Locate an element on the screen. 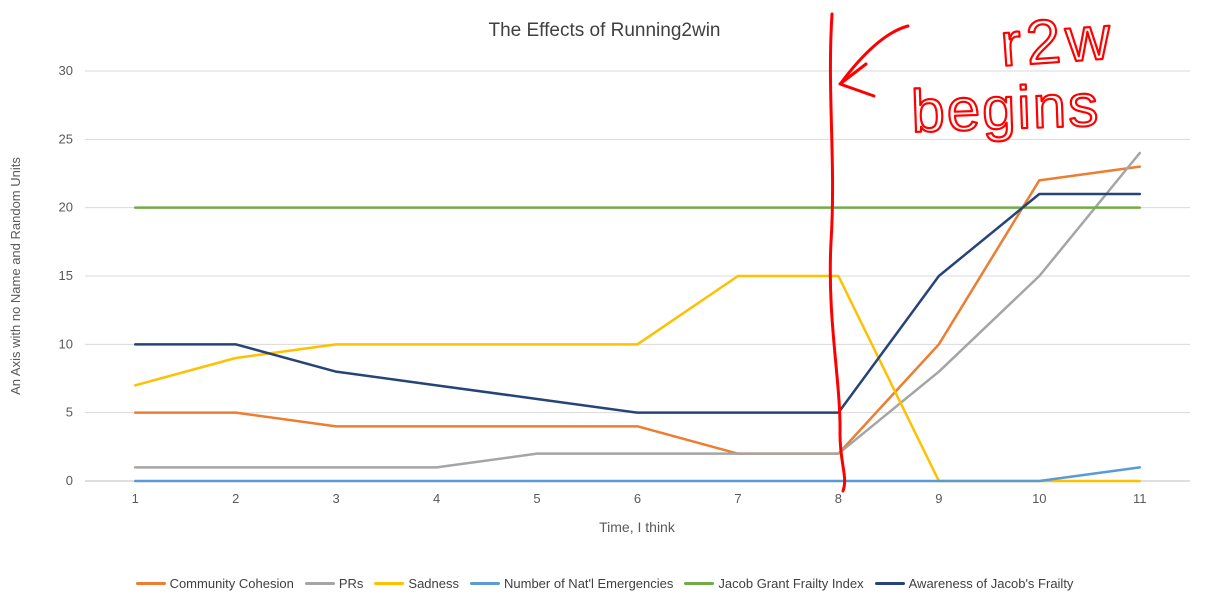 The height and width of the screenshot is (599, 1209). x-tick-label: 5 is located at coordinates (536, 498).